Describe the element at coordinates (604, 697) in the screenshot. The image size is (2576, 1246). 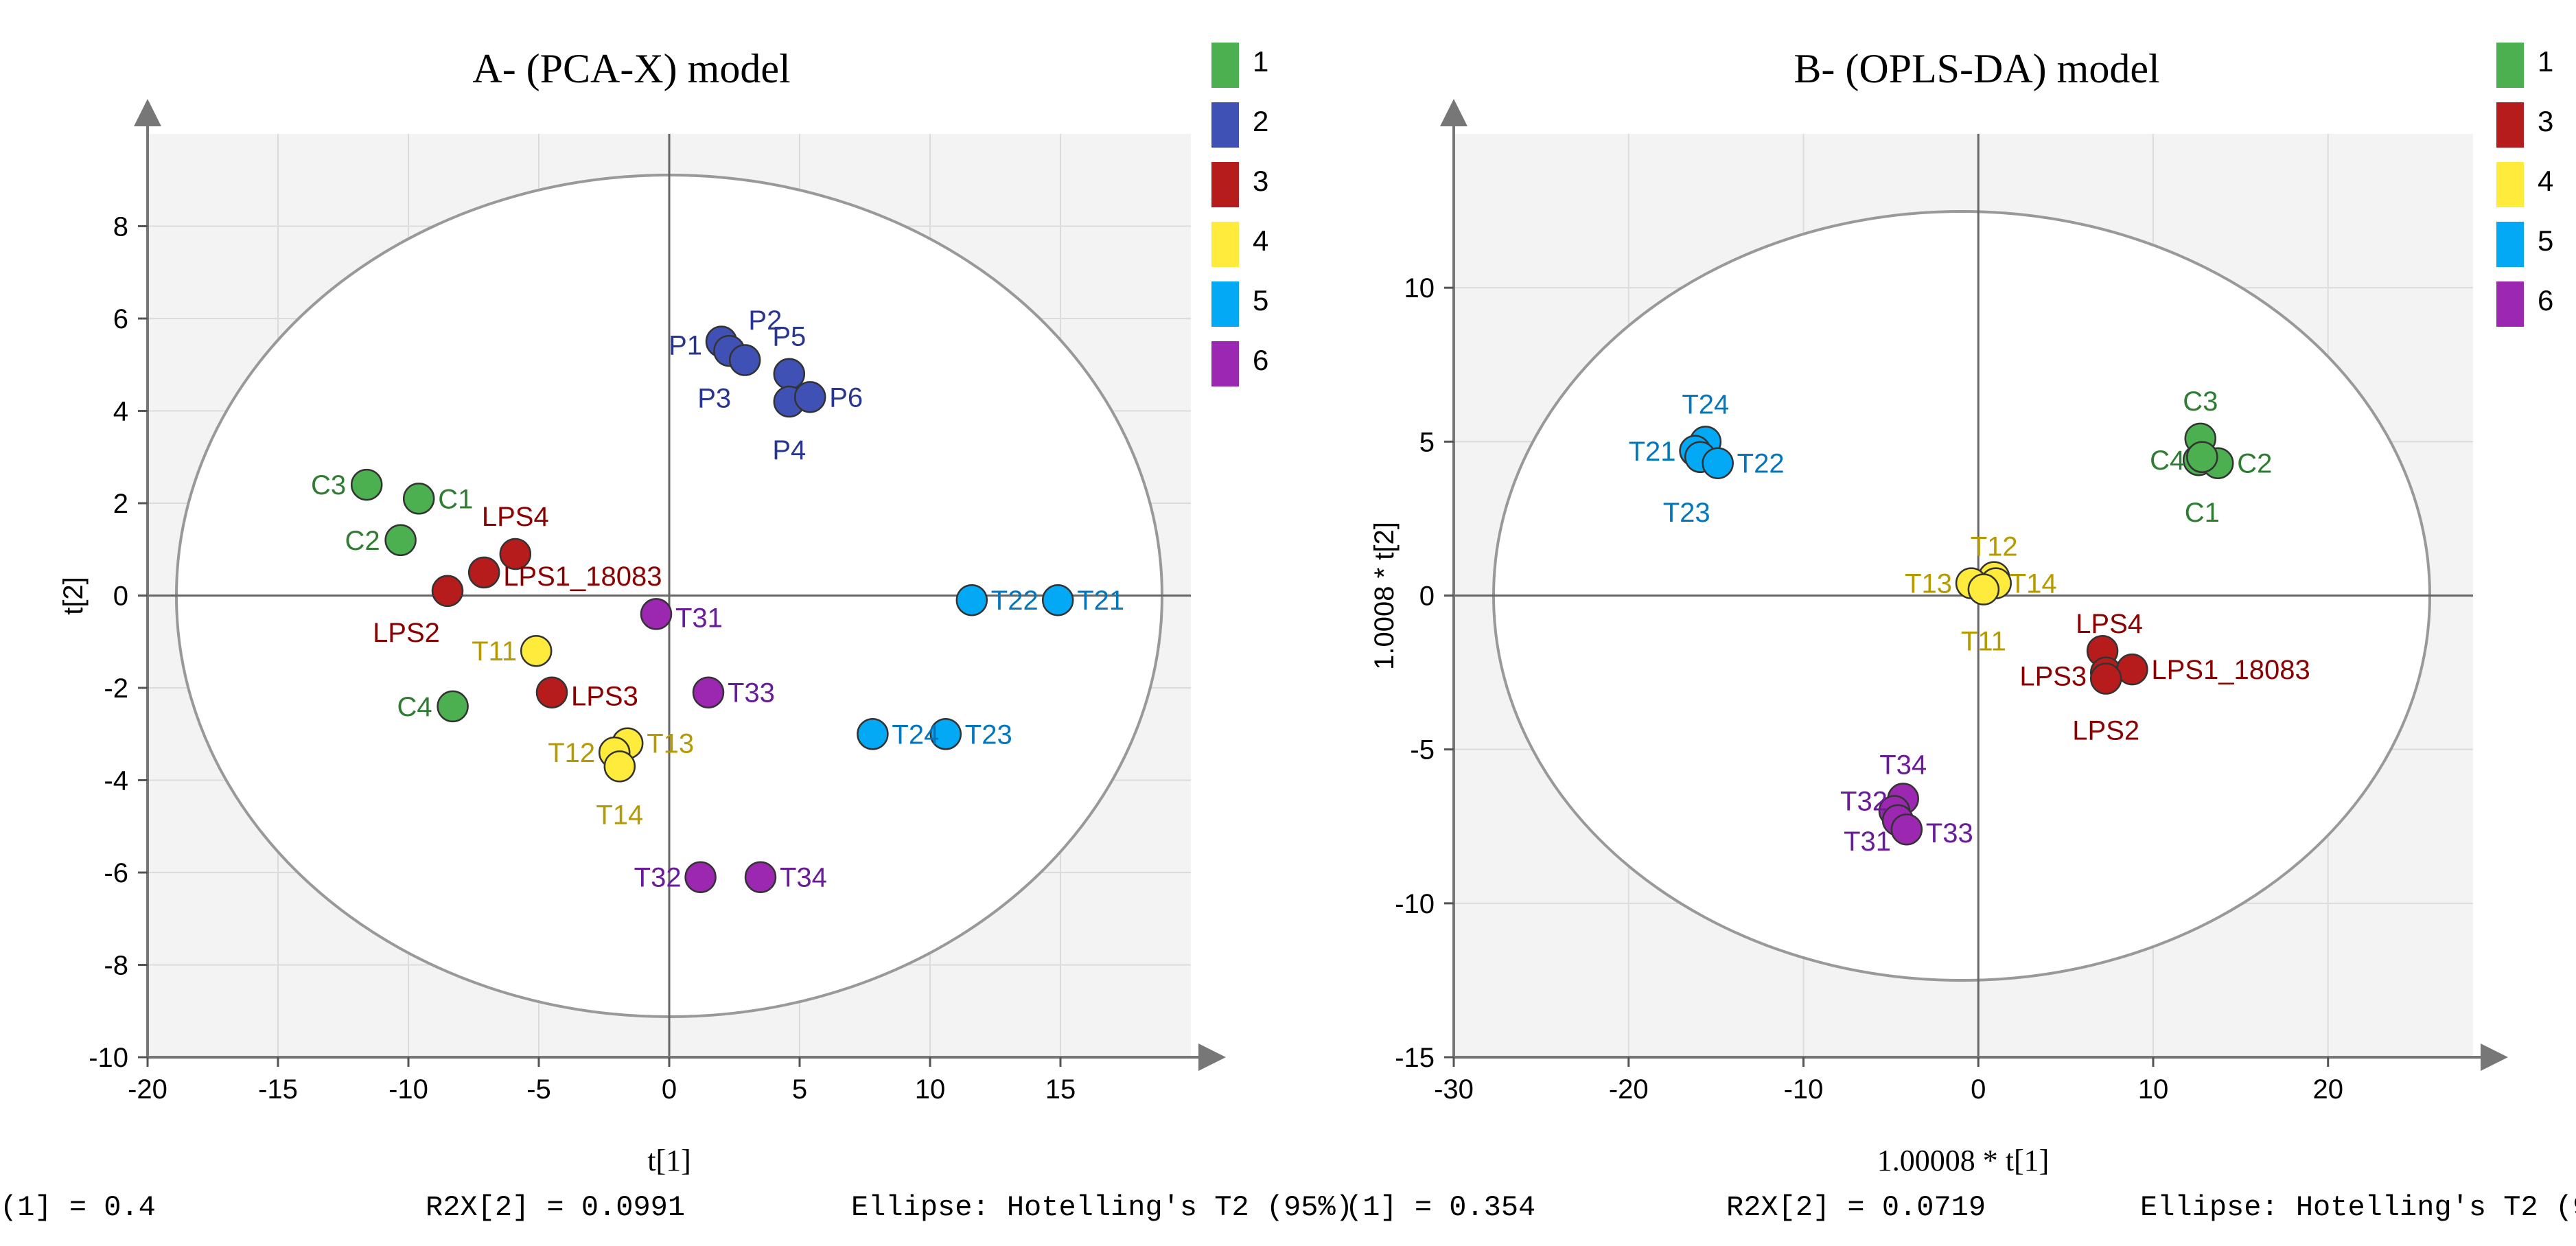
I see `point-label-lps3: LPS3` at that location.